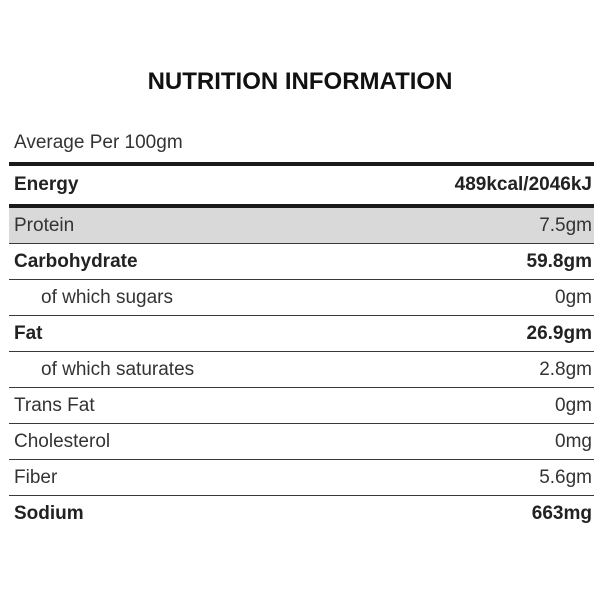 The width and height of the screenshot is (600, 600). Describe the element at coordinates (301, 406) in the screenshot. I see `nutrient-row-trans-fat: Trans Fat 0gm` at that location.